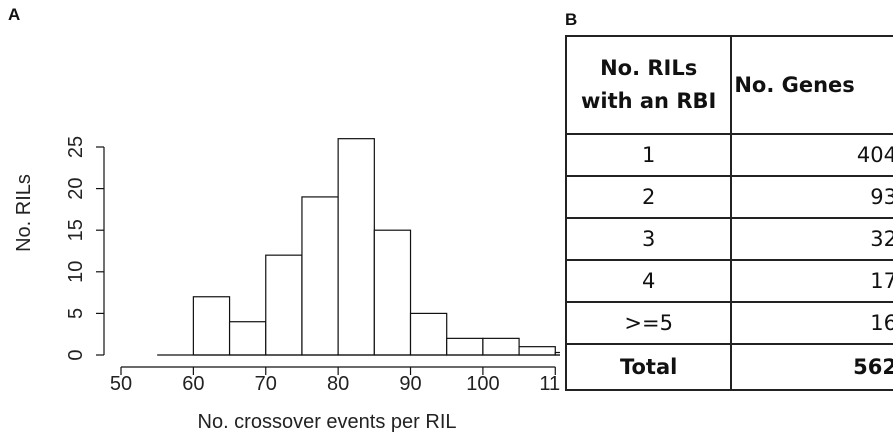  I want to click on x-tick-label: 50, so click(121, 384).